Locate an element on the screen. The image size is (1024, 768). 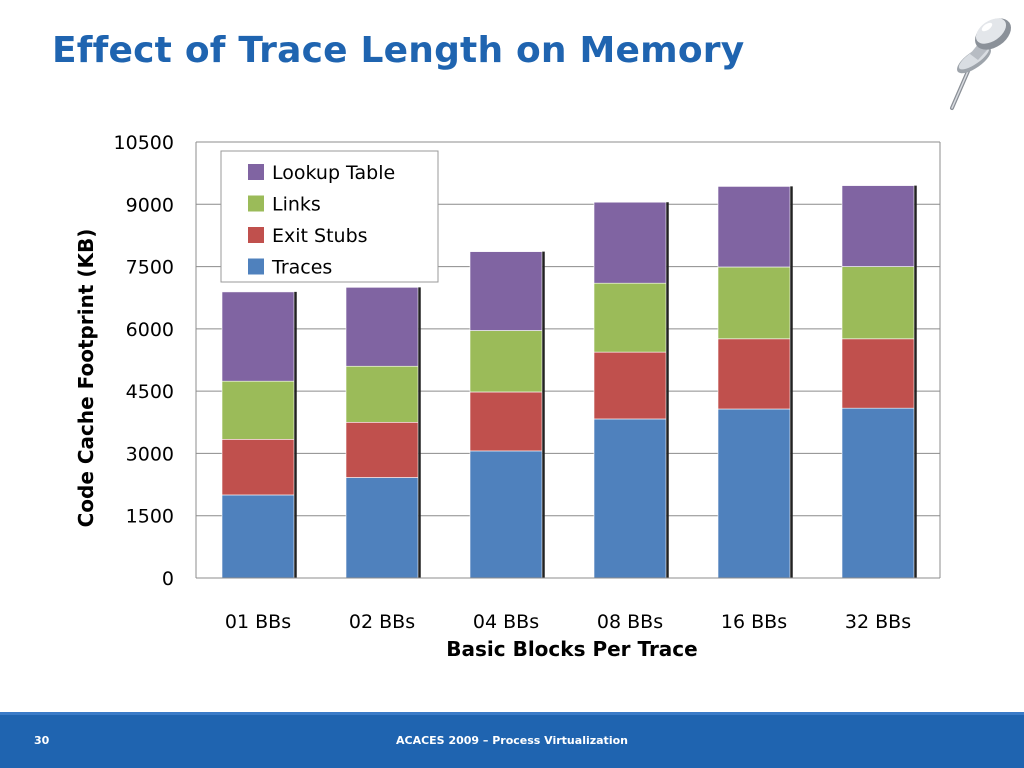
y-tick-label: 0 is located at coordinates (168, 579).